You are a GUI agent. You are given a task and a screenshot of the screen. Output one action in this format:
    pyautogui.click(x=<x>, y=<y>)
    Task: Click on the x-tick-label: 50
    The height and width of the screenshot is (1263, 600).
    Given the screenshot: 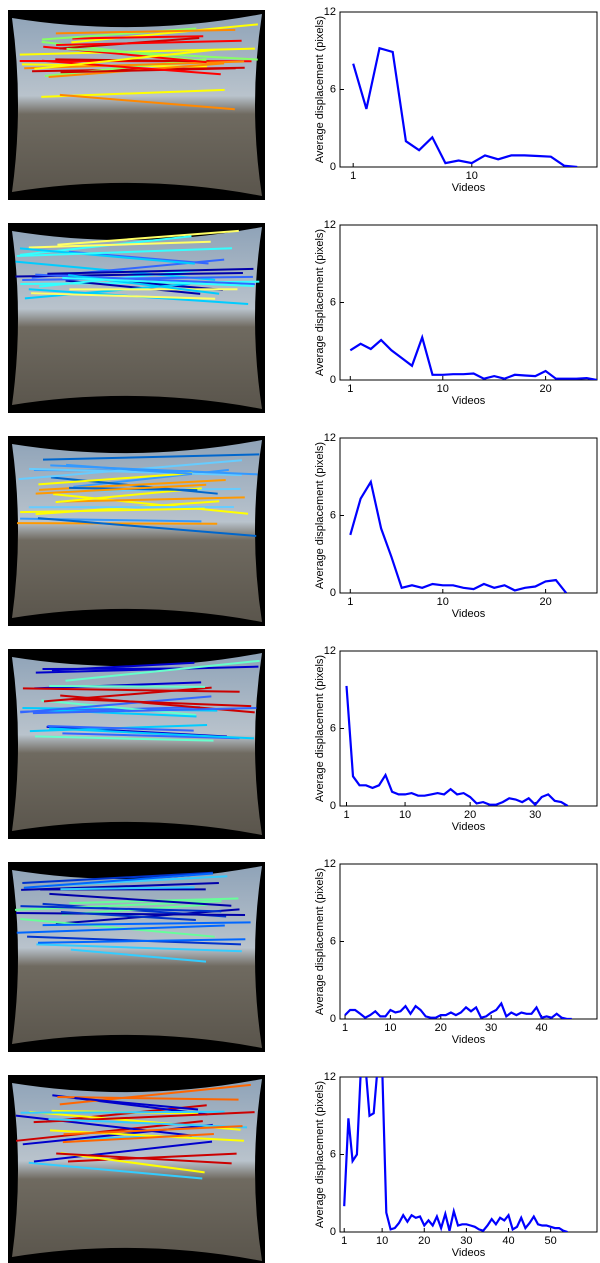 What is the action you would take?
    pyautogui.click(x=551, y=1241)
    